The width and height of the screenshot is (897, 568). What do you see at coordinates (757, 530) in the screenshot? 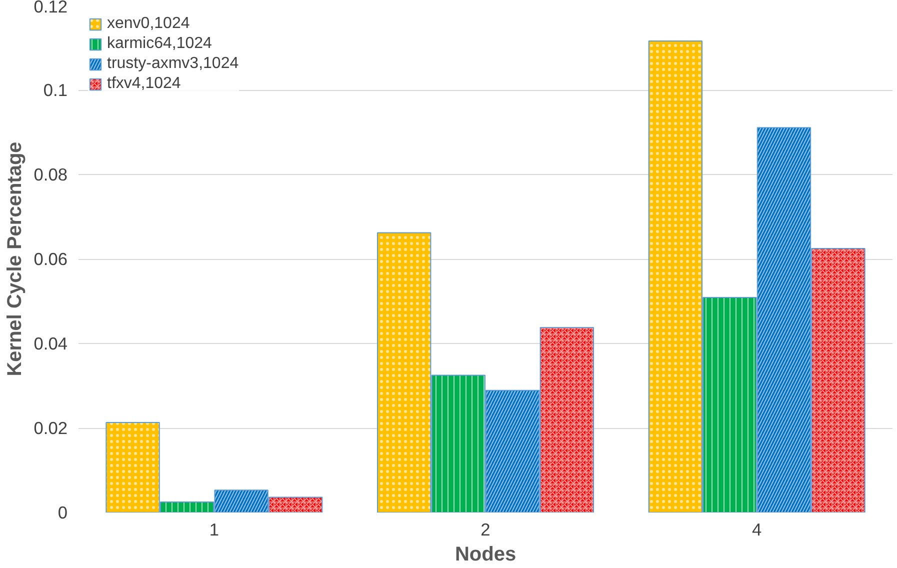
I see `x-tick-label: 4` at bounding box center [757, 530].